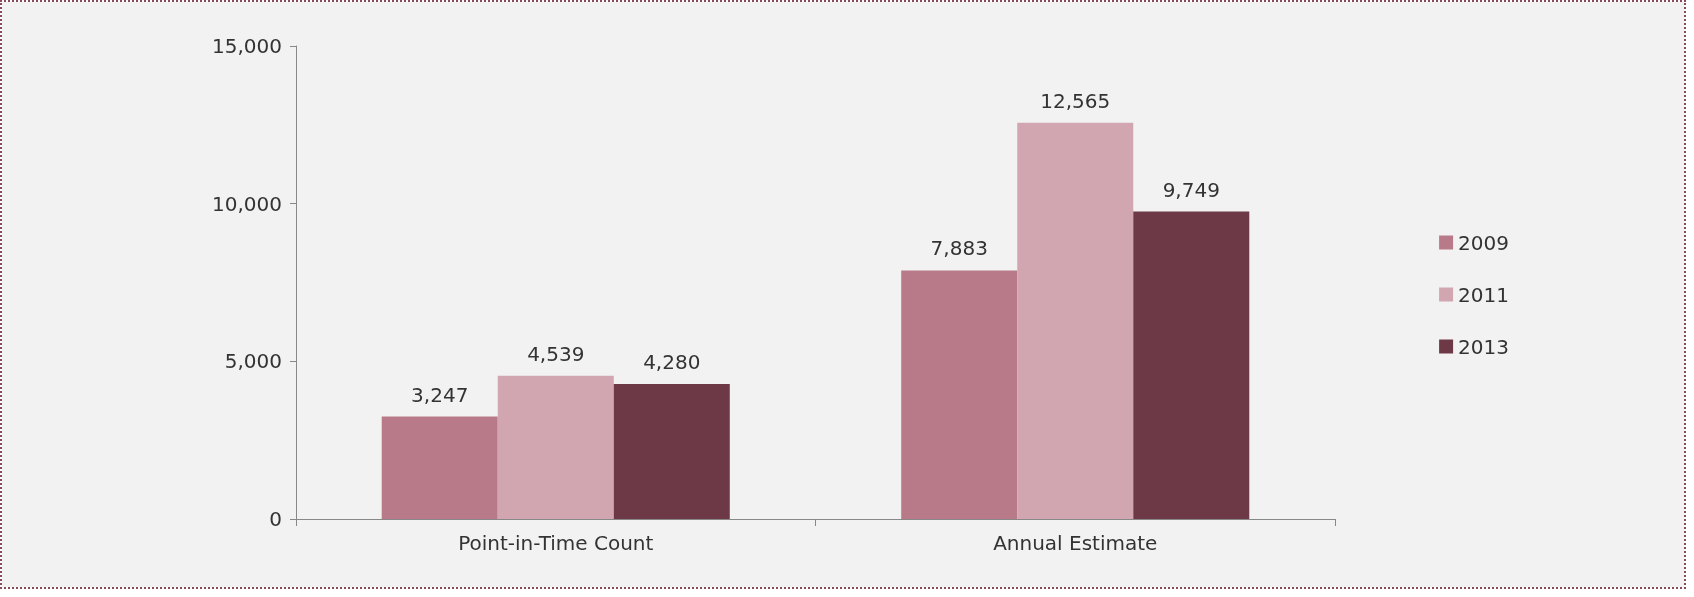  Describe the element at coordinates (247, 46) in the screenshot. I see `y-tick-label: 15,000` at that location.